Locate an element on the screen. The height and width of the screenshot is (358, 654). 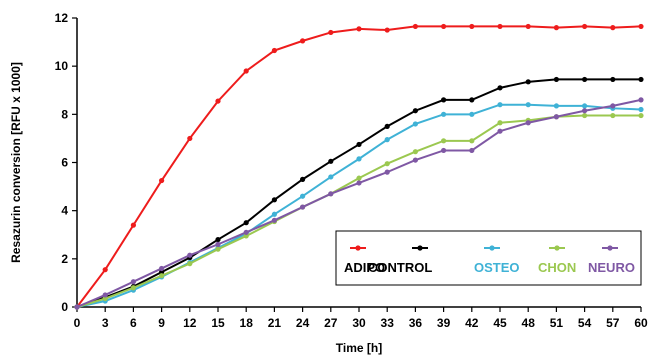
y-tick-label: 12 is located at coordinates (62, 18).